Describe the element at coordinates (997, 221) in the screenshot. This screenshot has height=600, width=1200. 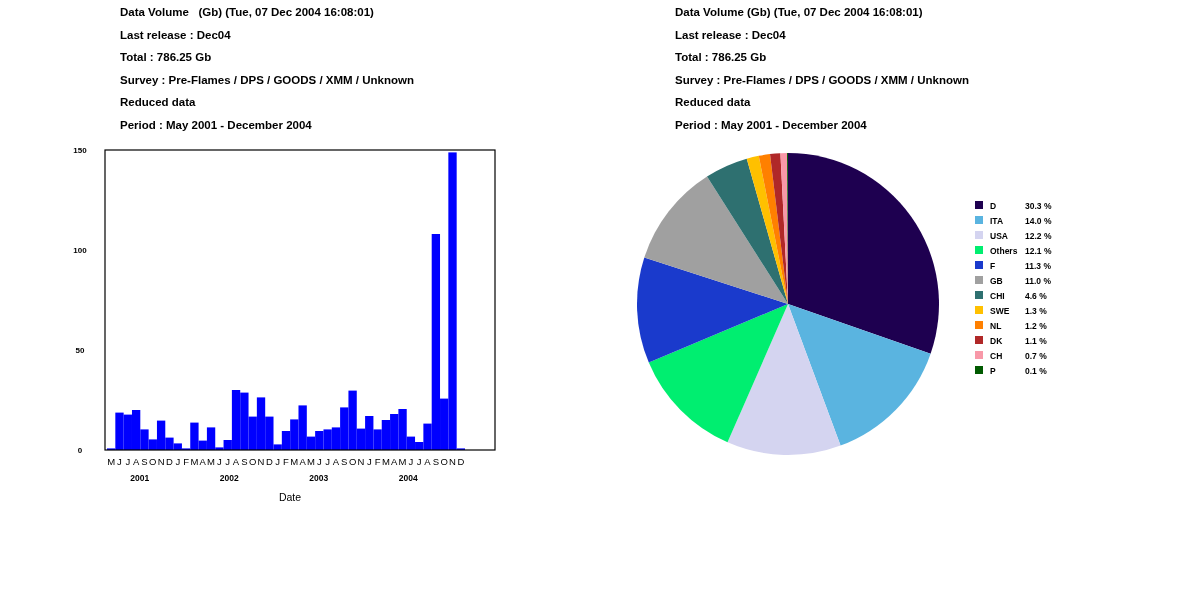
I see `legend-label: ITA` at that location.